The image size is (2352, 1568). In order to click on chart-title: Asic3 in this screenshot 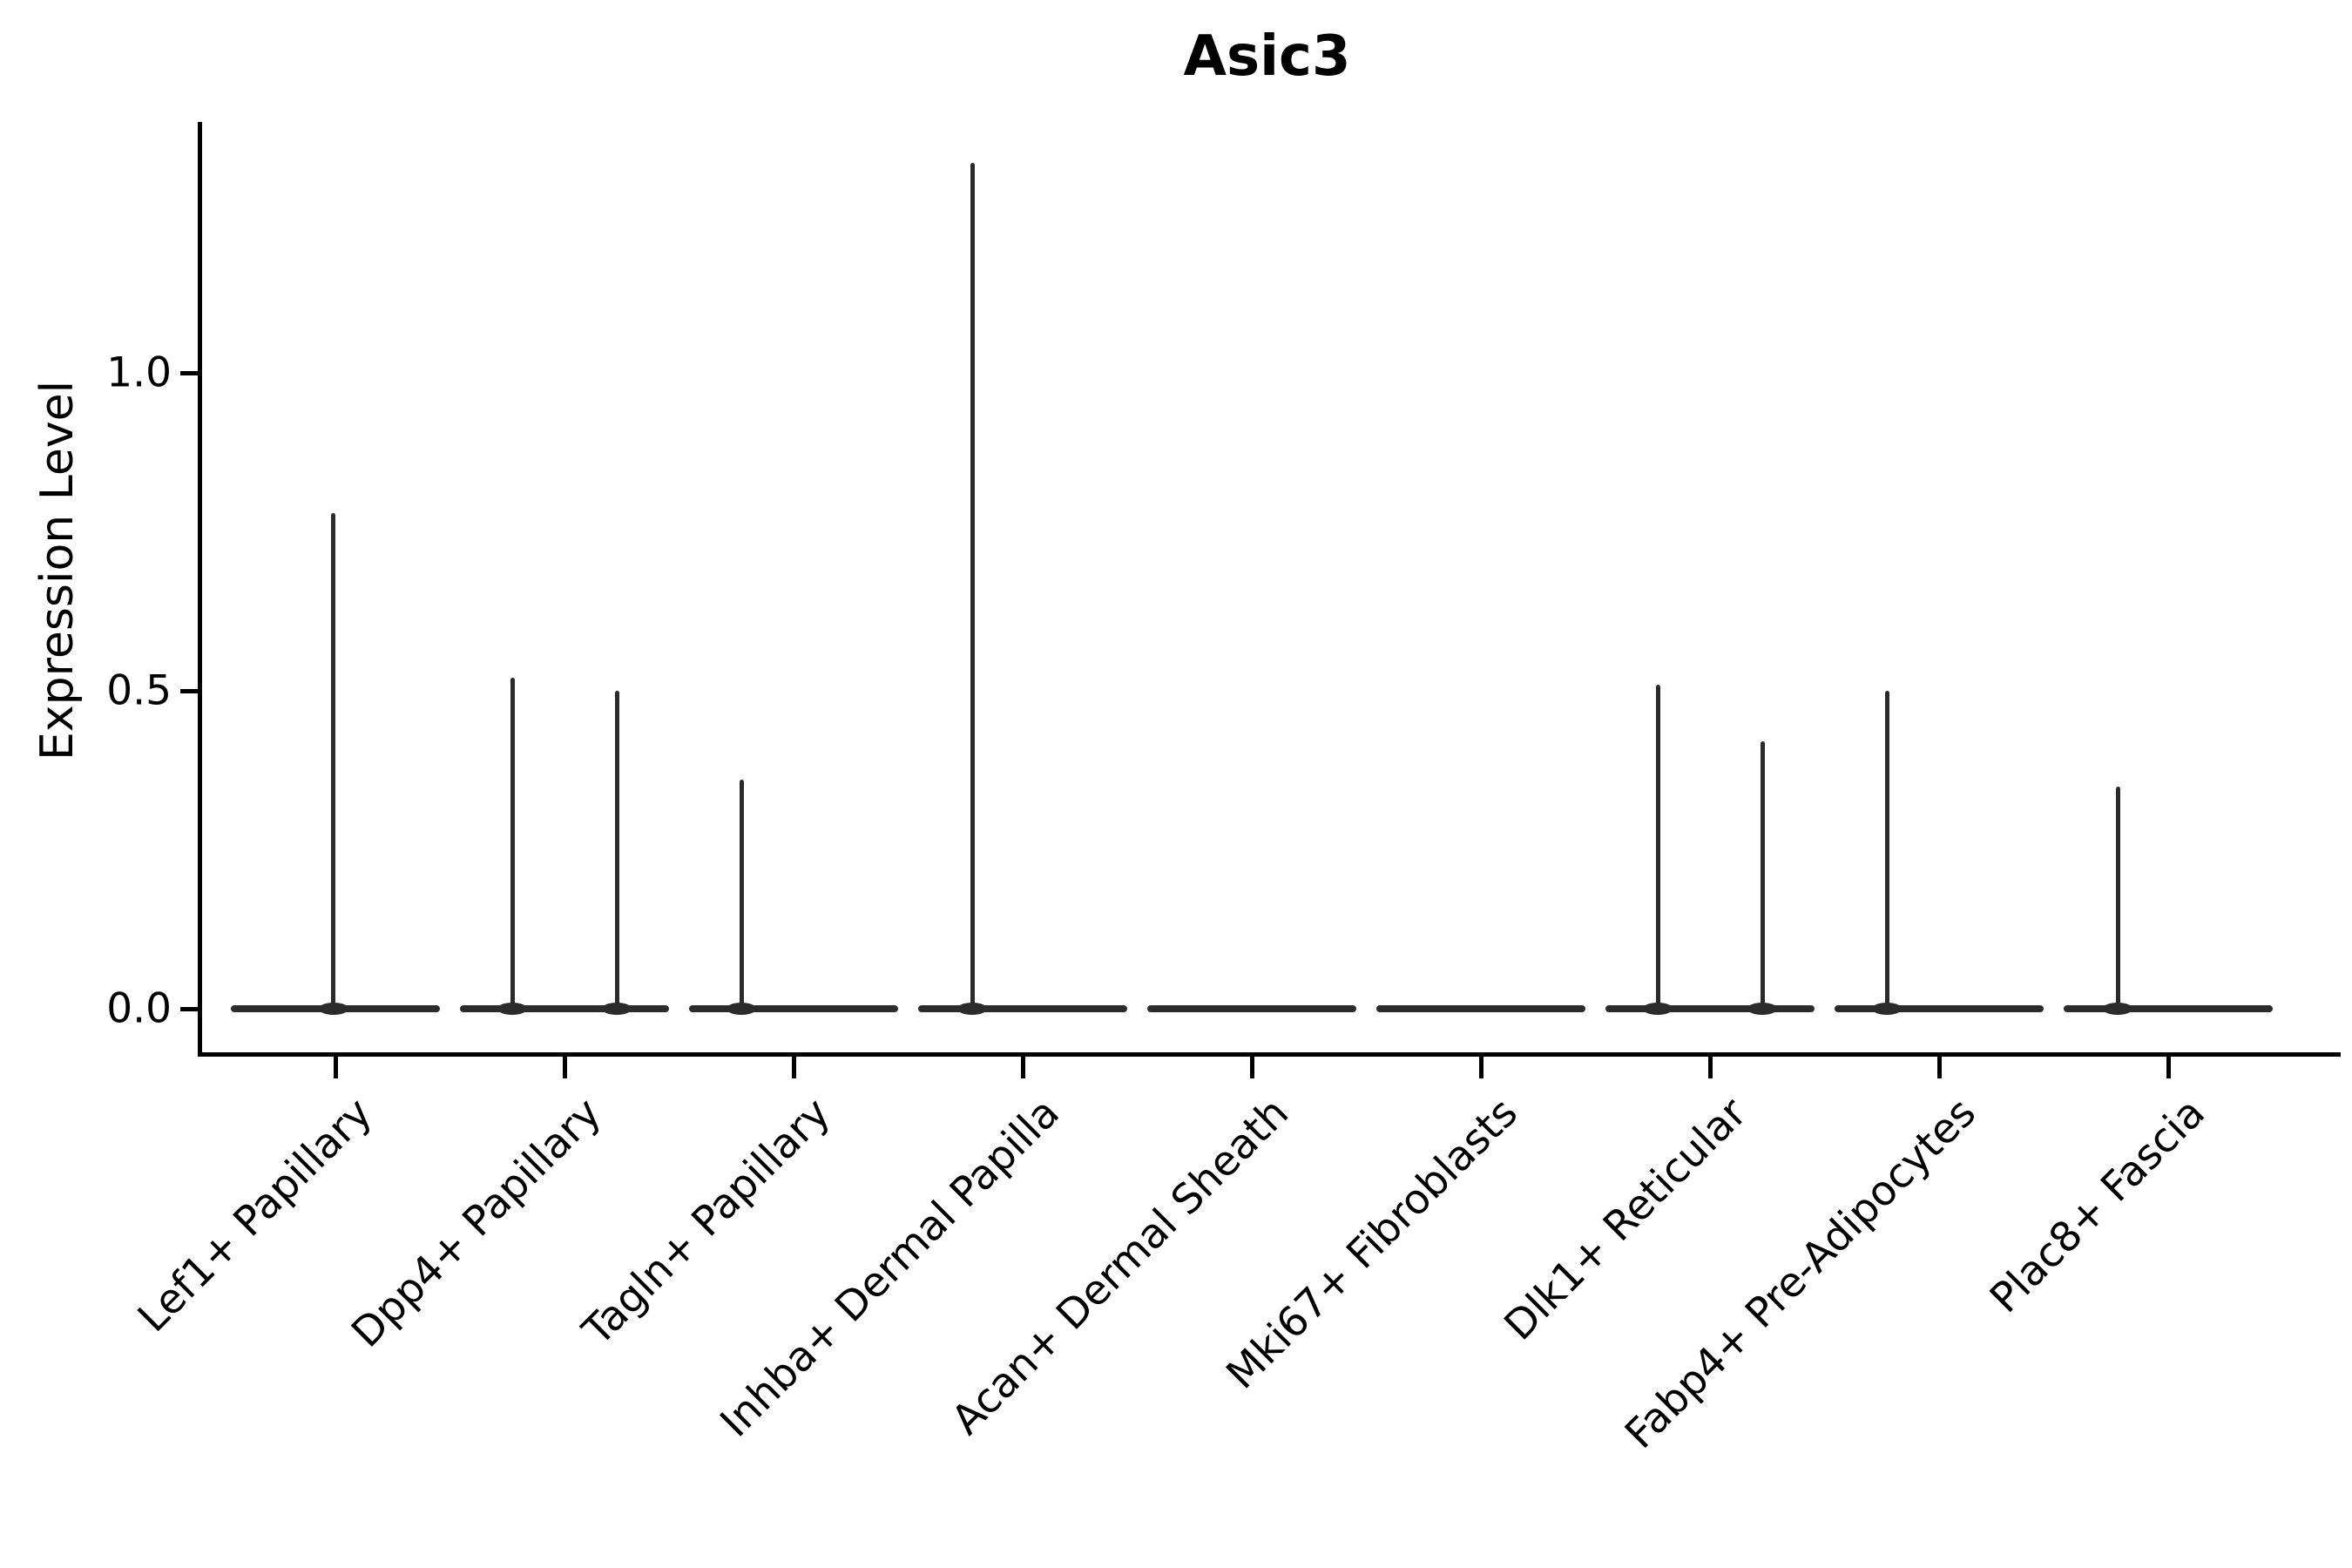, I will do `click(1267, 56)`.